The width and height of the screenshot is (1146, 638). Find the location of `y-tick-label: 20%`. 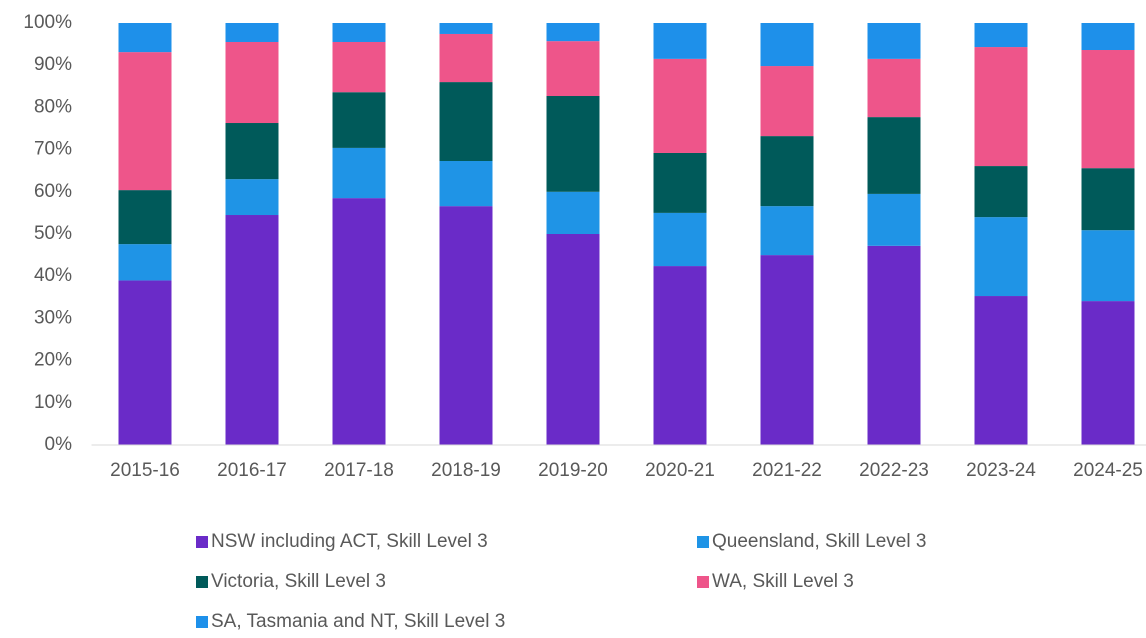

y-tick-label: 20% is located at coordinates (53, 360).